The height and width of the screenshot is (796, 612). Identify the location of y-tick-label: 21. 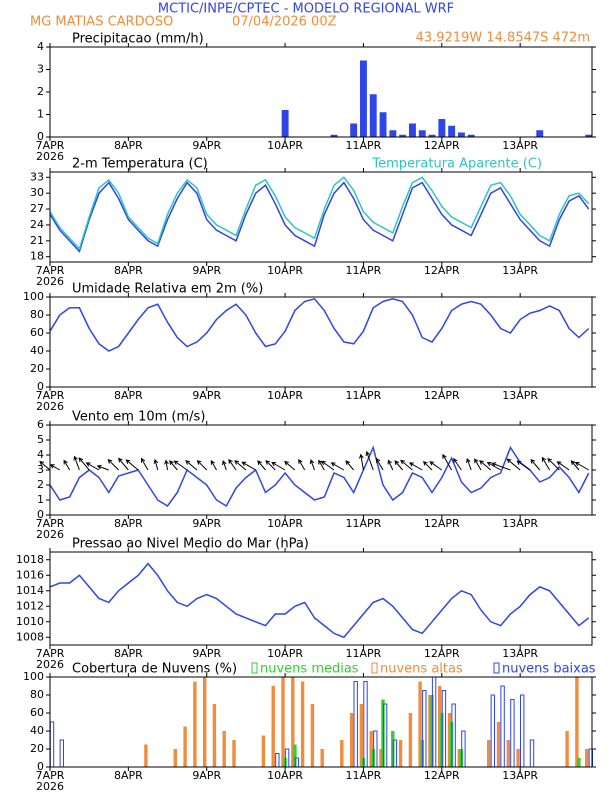
(37, 240).